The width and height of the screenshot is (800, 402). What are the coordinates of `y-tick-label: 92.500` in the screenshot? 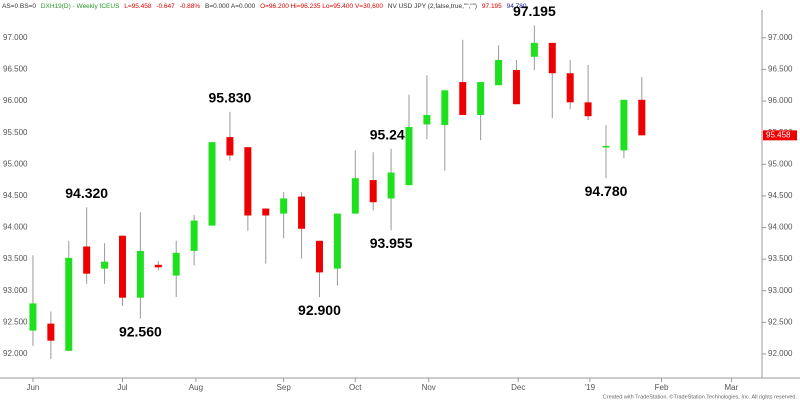 It's located at (780, 321).